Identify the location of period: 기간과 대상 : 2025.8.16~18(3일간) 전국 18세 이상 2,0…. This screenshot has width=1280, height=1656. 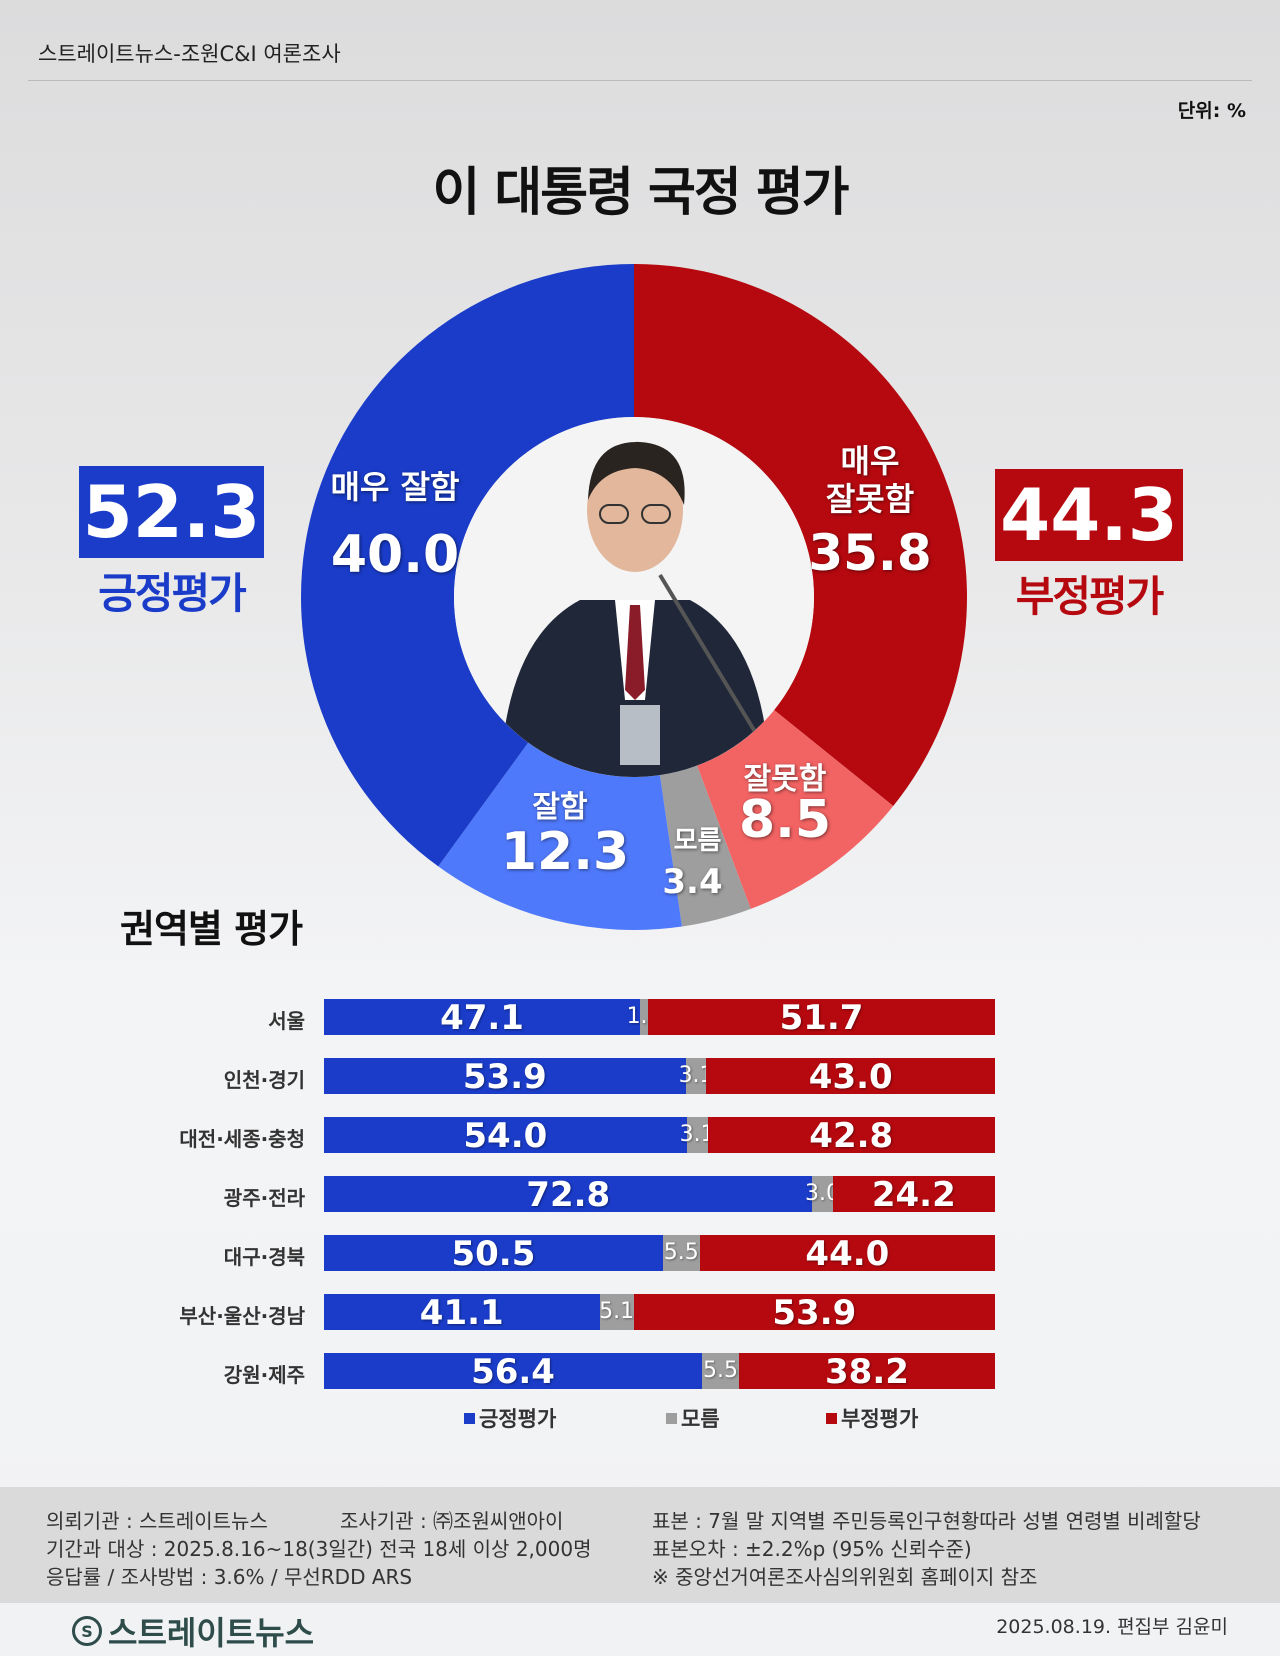
(319, 1549).